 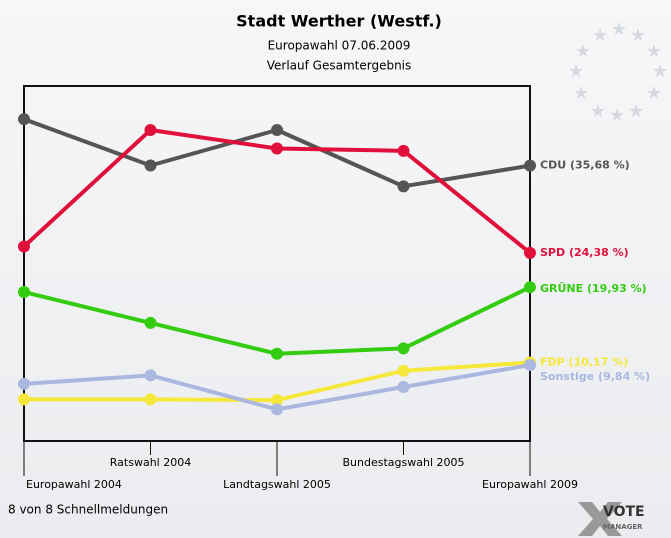 What do you see at coordinates (277, 484) in the screenshot?
I see `x-tick-label: Landtagswahl 2005` at bounding box center [277, 484].